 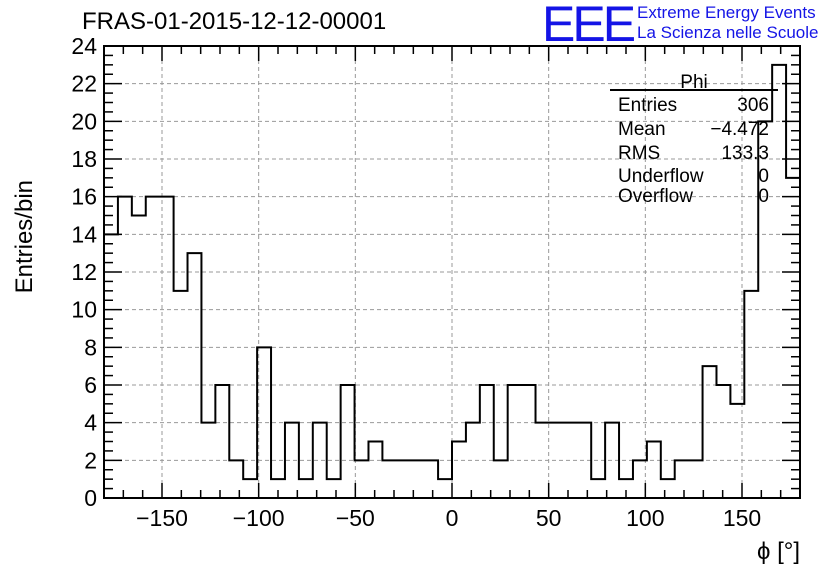 I want to click on stats-value-overflow: 0, so click(x=763, y=196).